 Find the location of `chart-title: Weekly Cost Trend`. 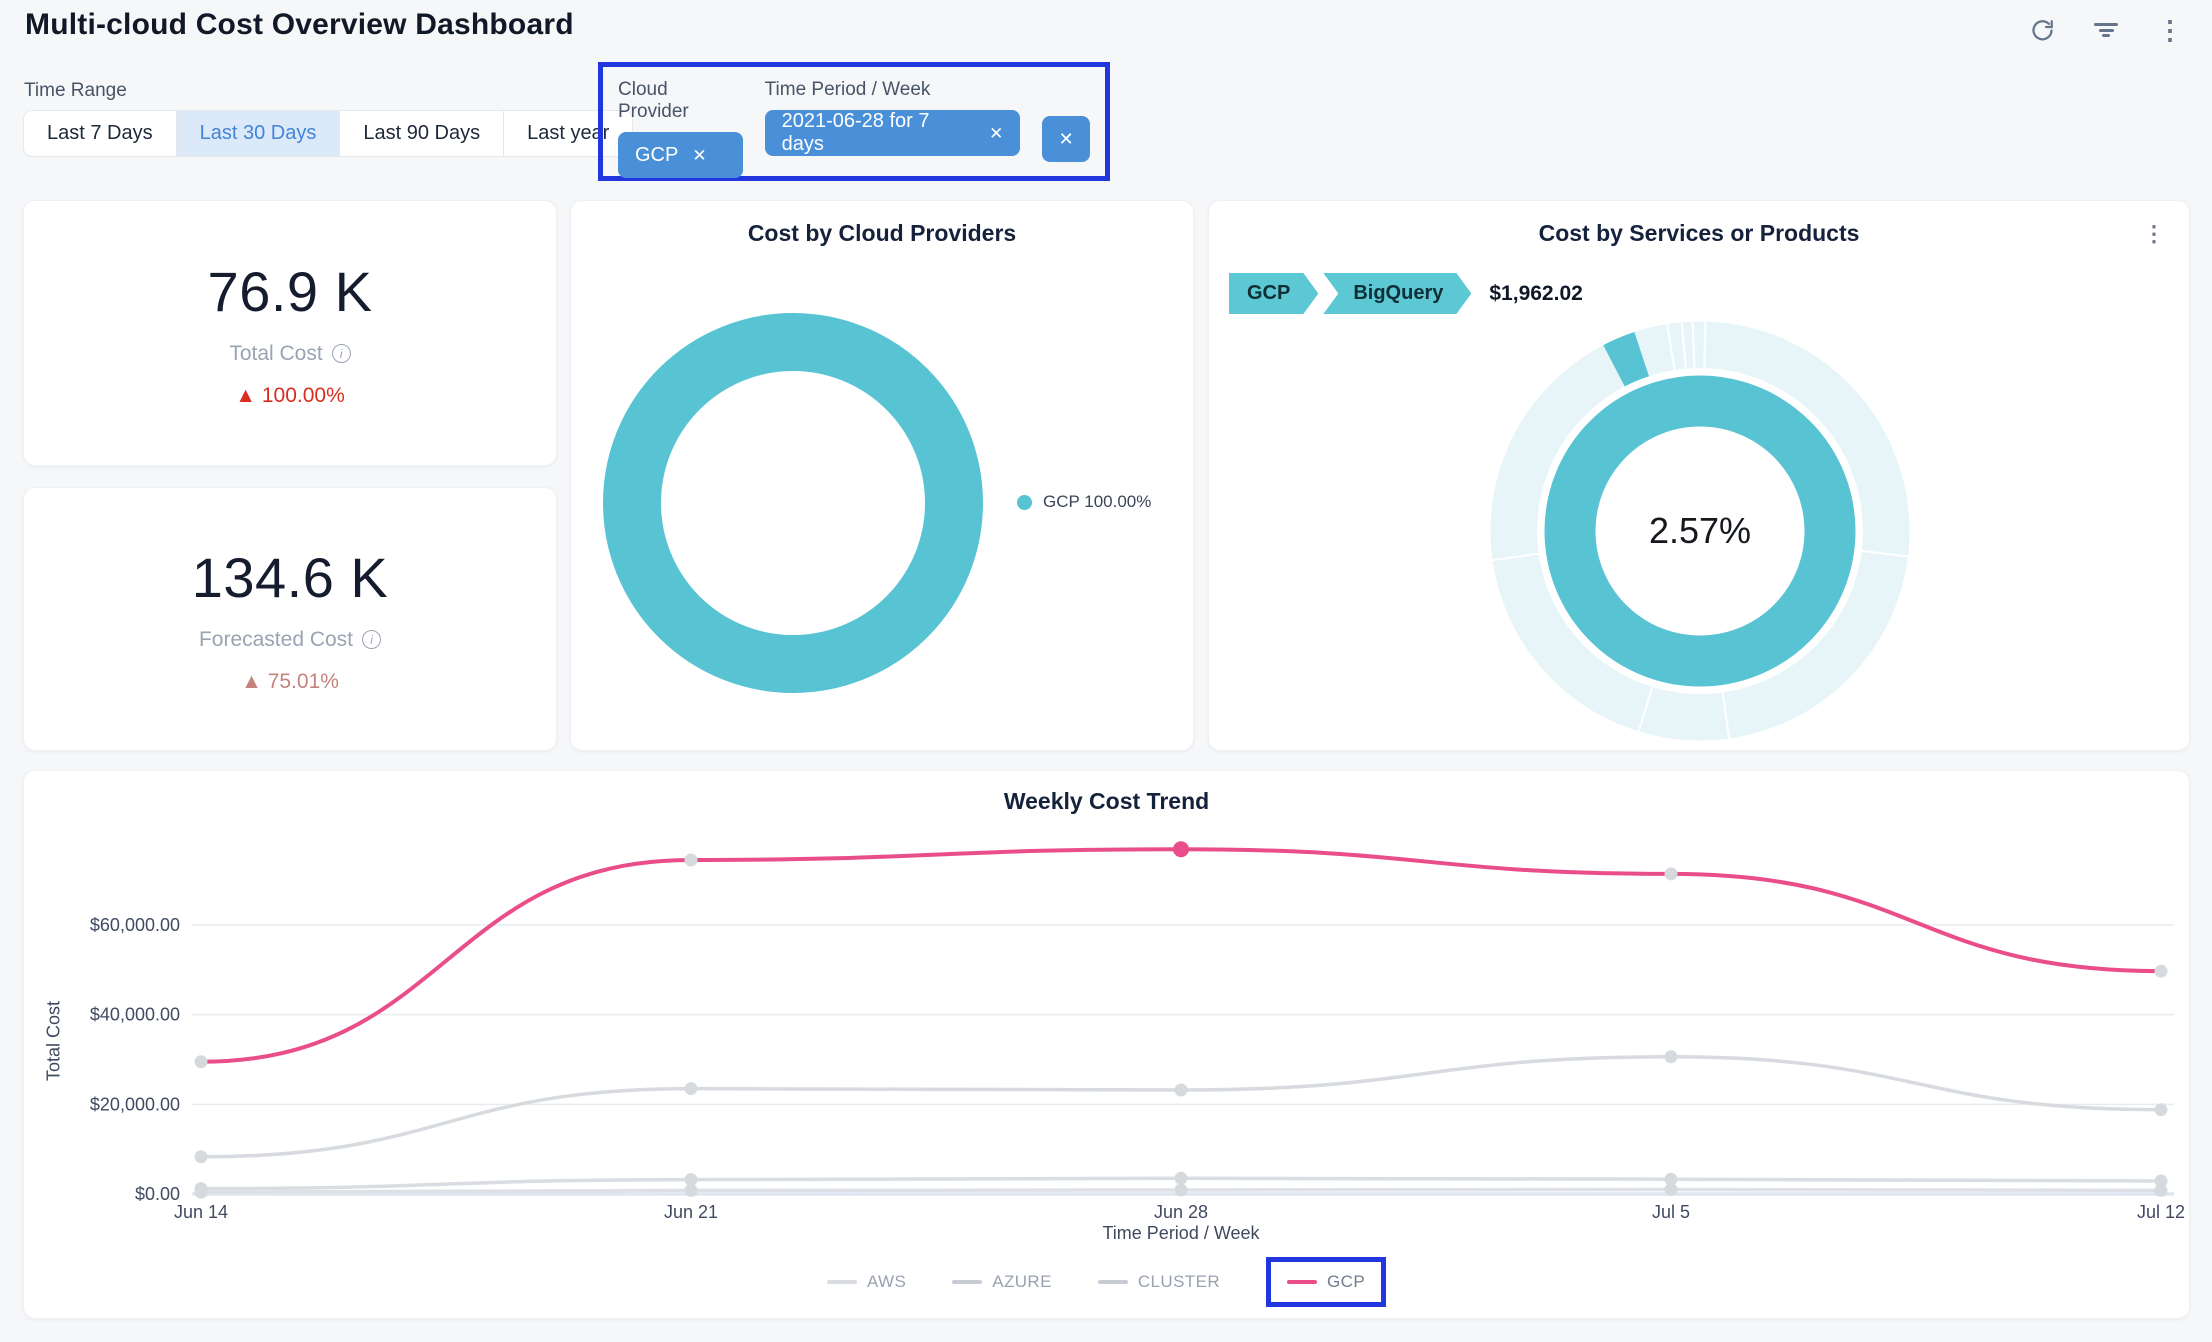

chart-title: Weekly Cost Trend is located at coordinates (1106, 801).